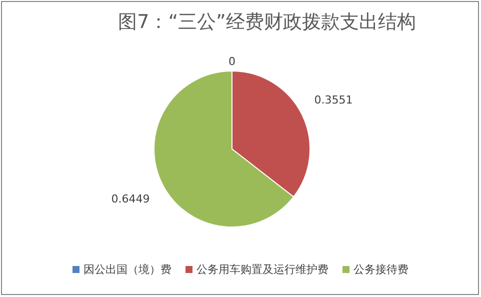 This screenshot has height=297, width=481. I want to click on legend-label: 公务接待费, so click(381, 269).